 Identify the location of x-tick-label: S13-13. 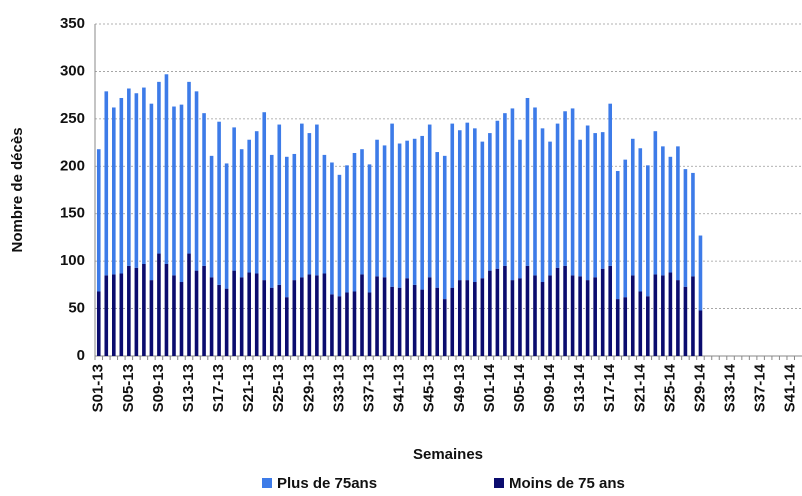
(188, 388).